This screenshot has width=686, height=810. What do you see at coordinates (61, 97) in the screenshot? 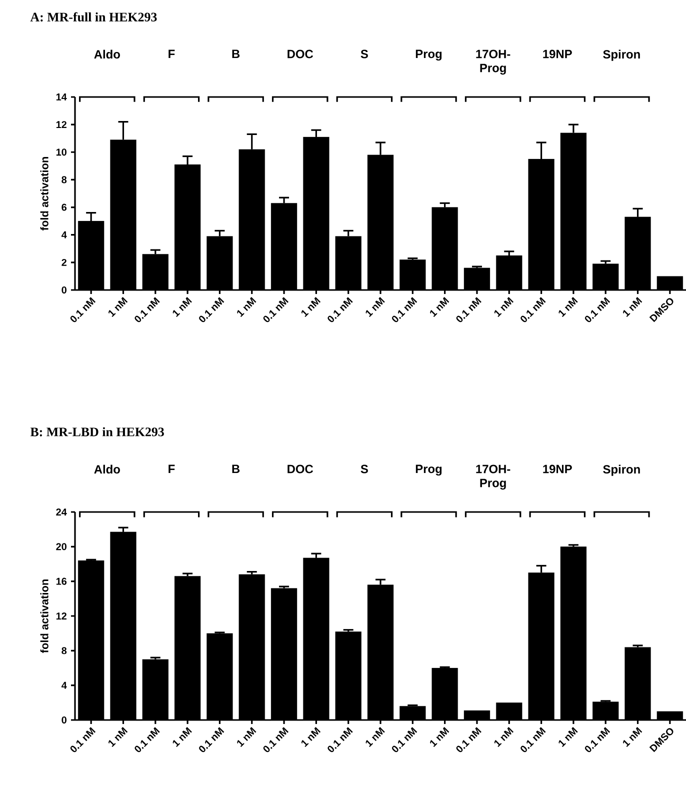
I see `y-tick-label: 14` at bounding box center [61, 97].